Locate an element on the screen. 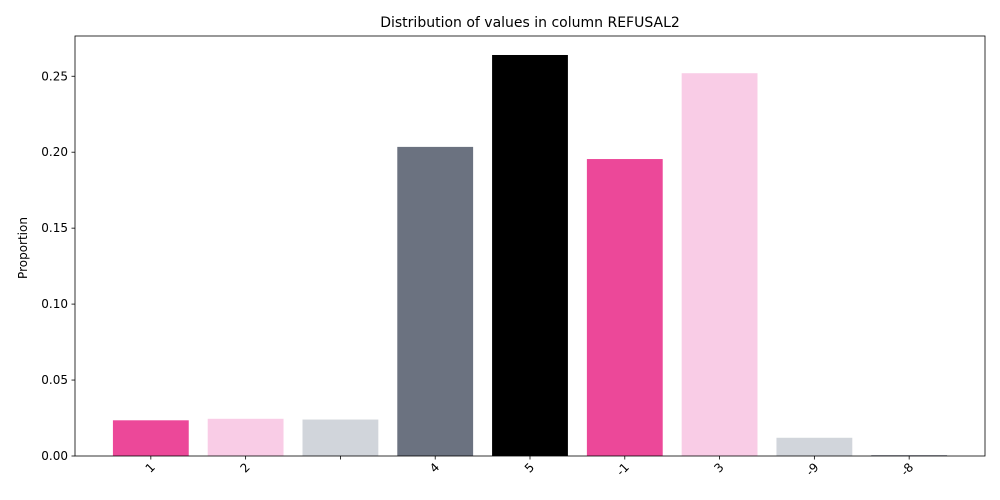 This screenshot has height=500, width=1000. x-axis: 1 2 4 5 -1 3 -9 -8 is located at coordinates (529, 467).